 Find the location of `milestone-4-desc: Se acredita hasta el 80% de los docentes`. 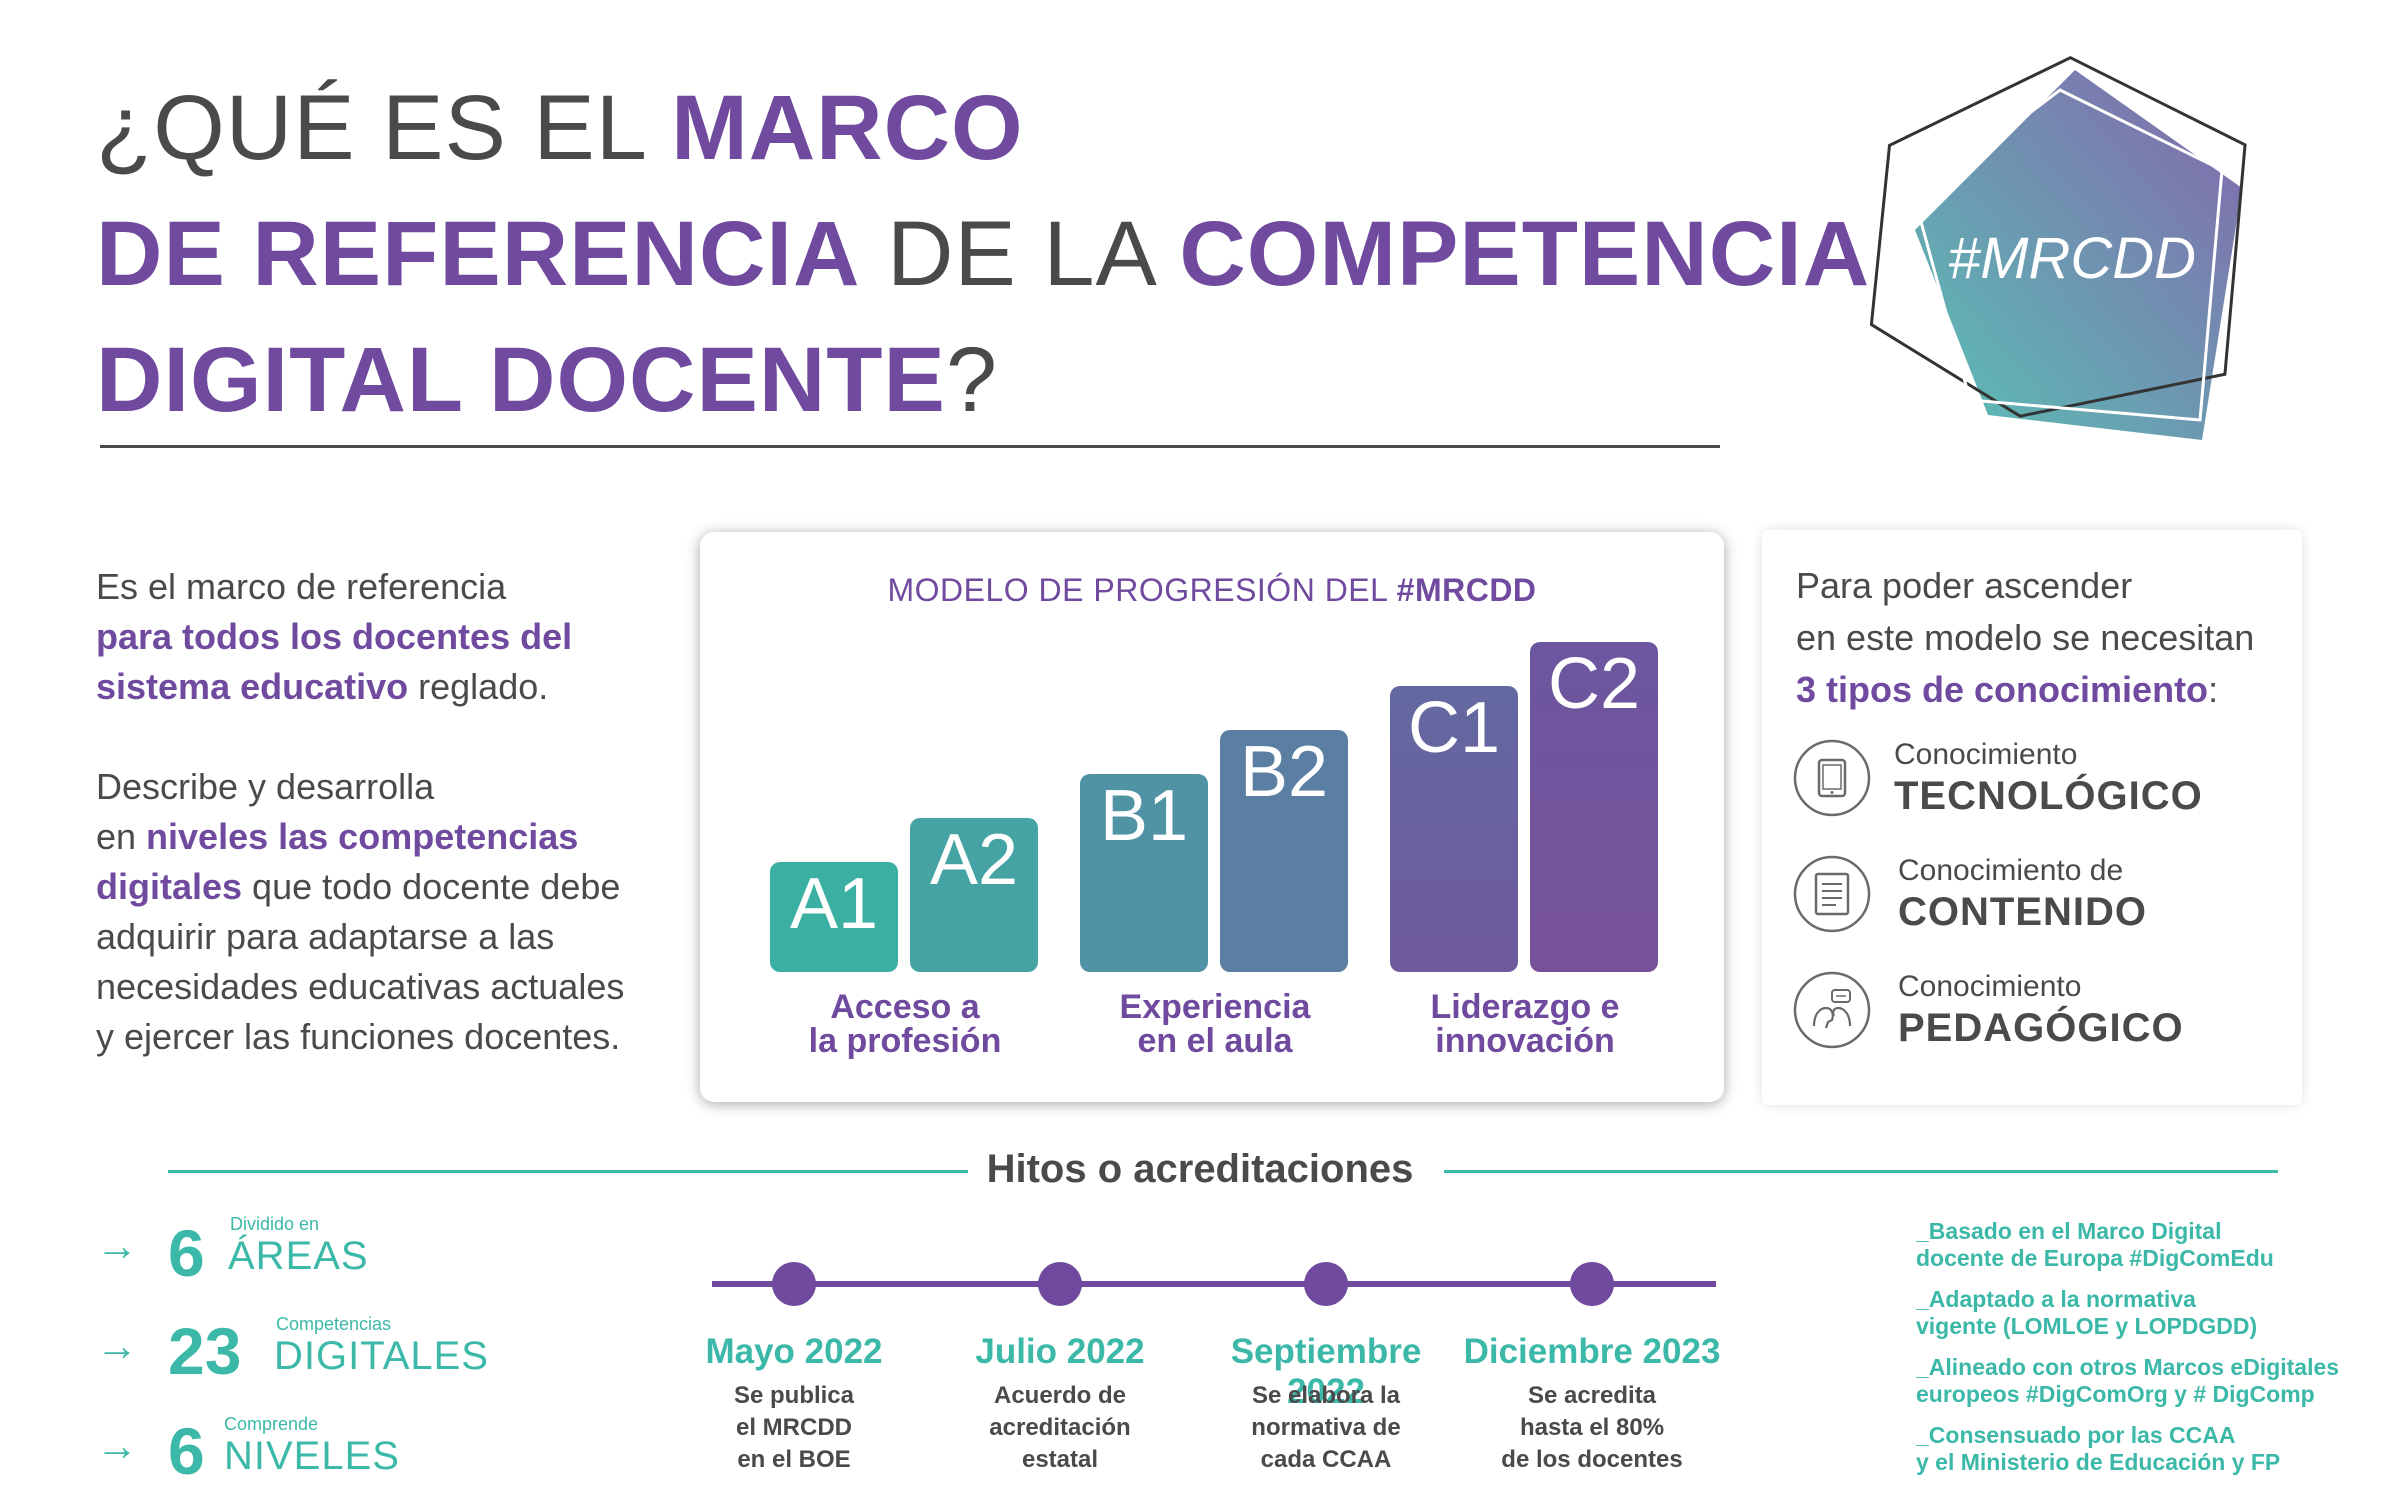

milestone-4-desc: Se acredita hasta el 80% de los docentes is located at coordinates (1592, 1427).